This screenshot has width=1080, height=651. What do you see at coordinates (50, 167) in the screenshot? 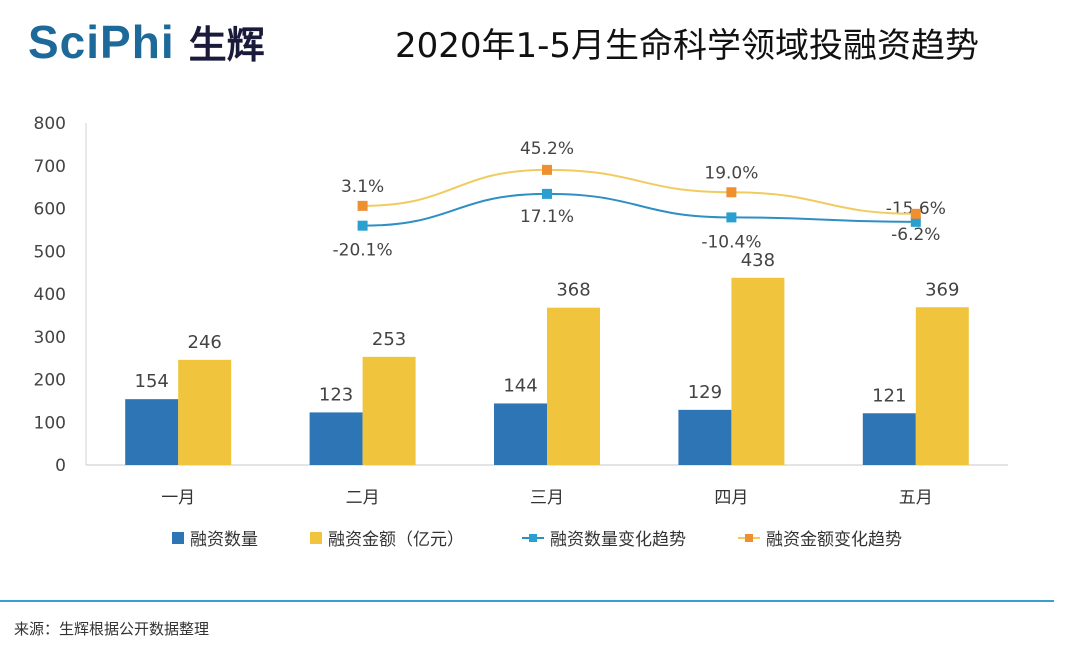
I see `y-tick-label: 700` at bounding box center [50, 167].